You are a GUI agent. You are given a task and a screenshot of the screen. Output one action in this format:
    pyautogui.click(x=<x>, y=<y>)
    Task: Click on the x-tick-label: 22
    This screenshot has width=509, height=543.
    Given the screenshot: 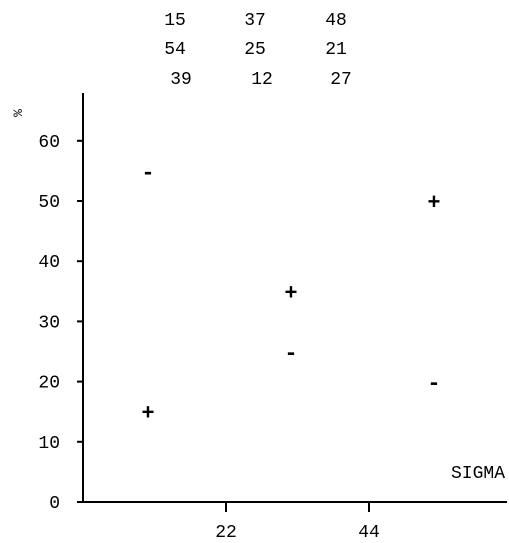 What is the action you would take?
    pyautogui.click(x=226, y=533)
    